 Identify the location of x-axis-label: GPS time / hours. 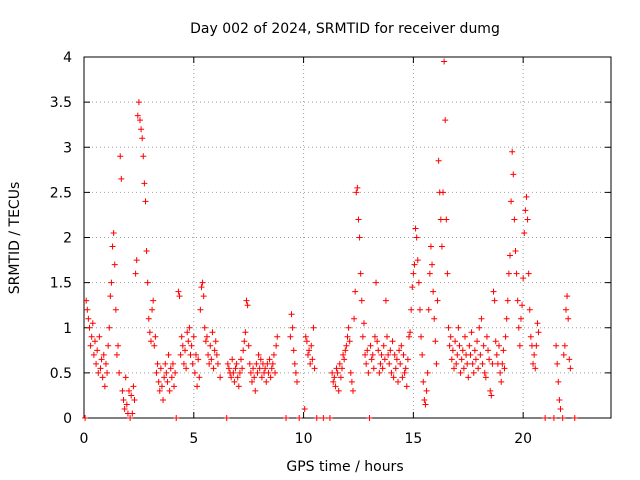
(344, 467).